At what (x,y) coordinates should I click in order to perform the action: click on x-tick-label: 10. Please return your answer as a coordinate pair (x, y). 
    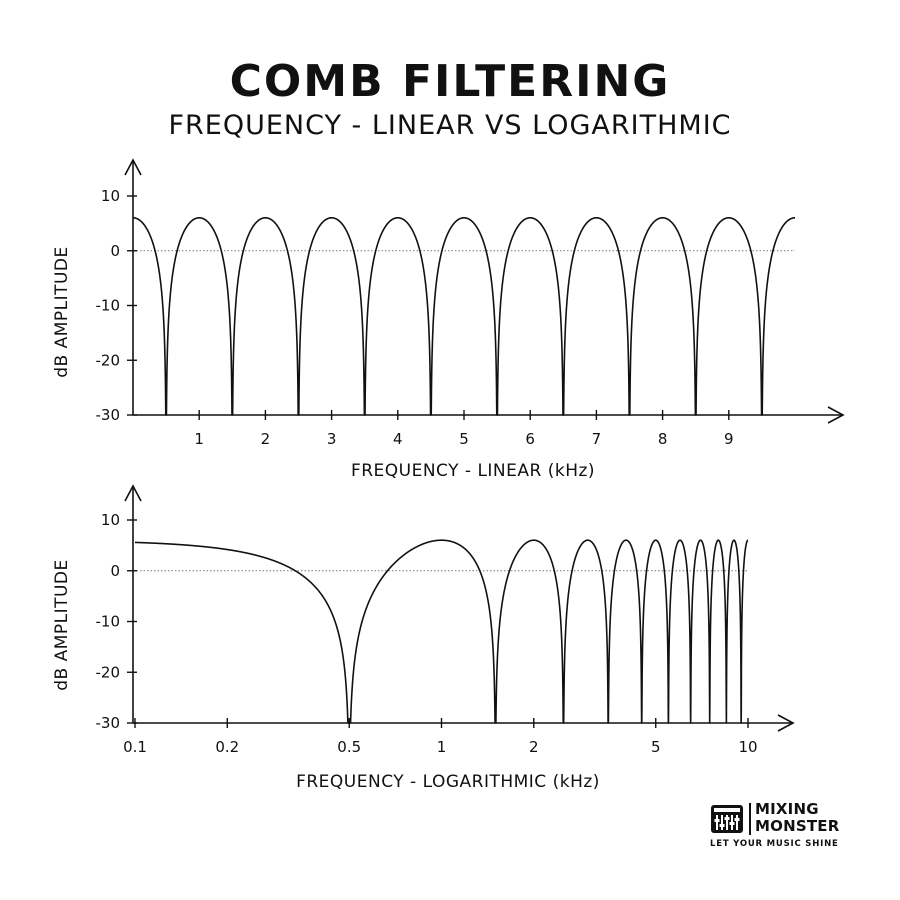
    Looking at the image, I should click on (747, 747).